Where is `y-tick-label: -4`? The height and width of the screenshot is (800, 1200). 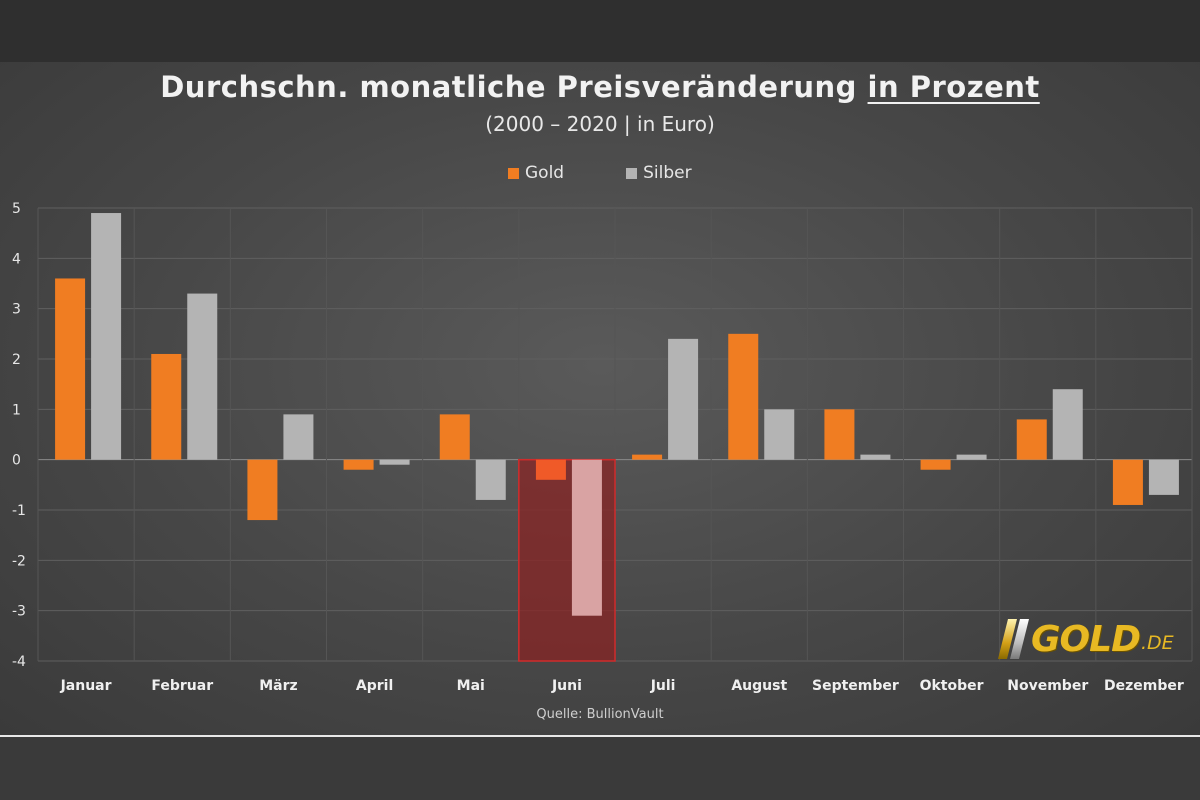
y-tick-label: -4 is located at coordinates (19, 662).